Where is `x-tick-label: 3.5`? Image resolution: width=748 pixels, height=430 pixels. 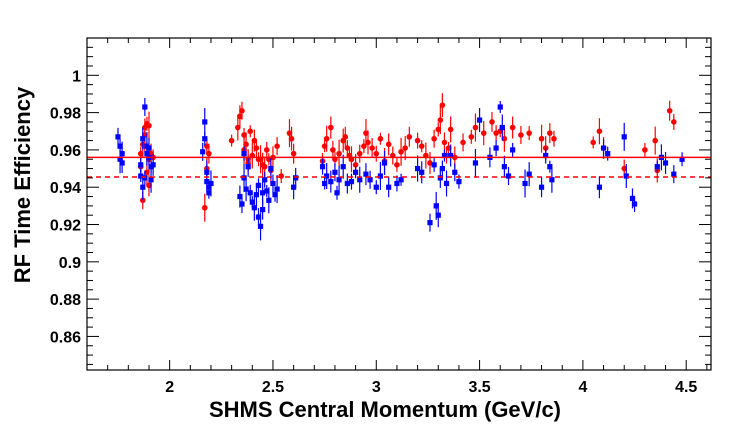
x-tick-label: 3.5 is located at coordinates (479, 387).